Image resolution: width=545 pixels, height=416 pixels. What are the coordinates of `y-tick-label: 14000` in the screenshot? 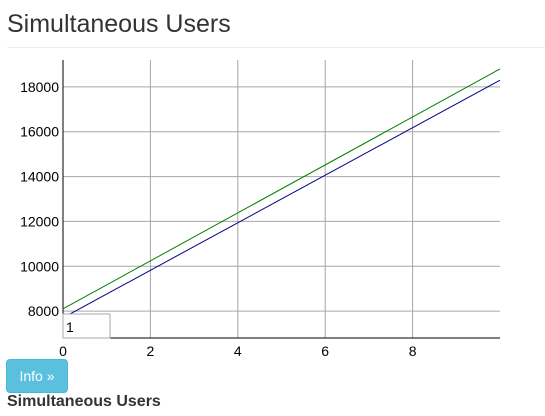 It's located at (39, 177).